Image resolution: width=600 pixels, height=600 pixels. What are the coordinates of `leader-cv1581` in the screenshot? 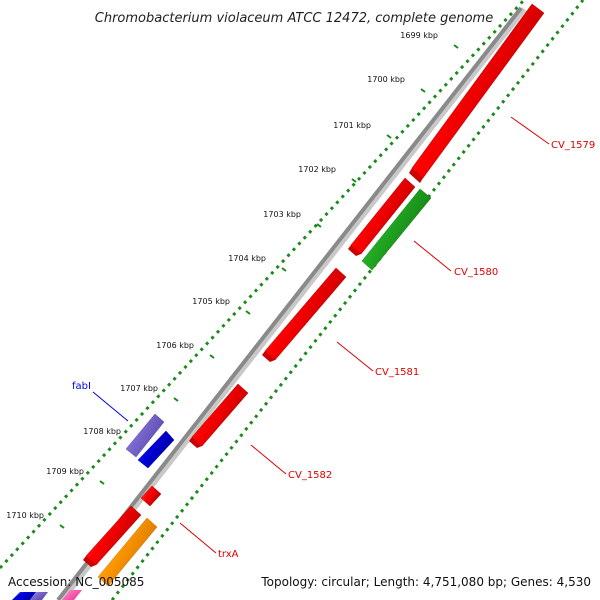 It's located at (355, 356).